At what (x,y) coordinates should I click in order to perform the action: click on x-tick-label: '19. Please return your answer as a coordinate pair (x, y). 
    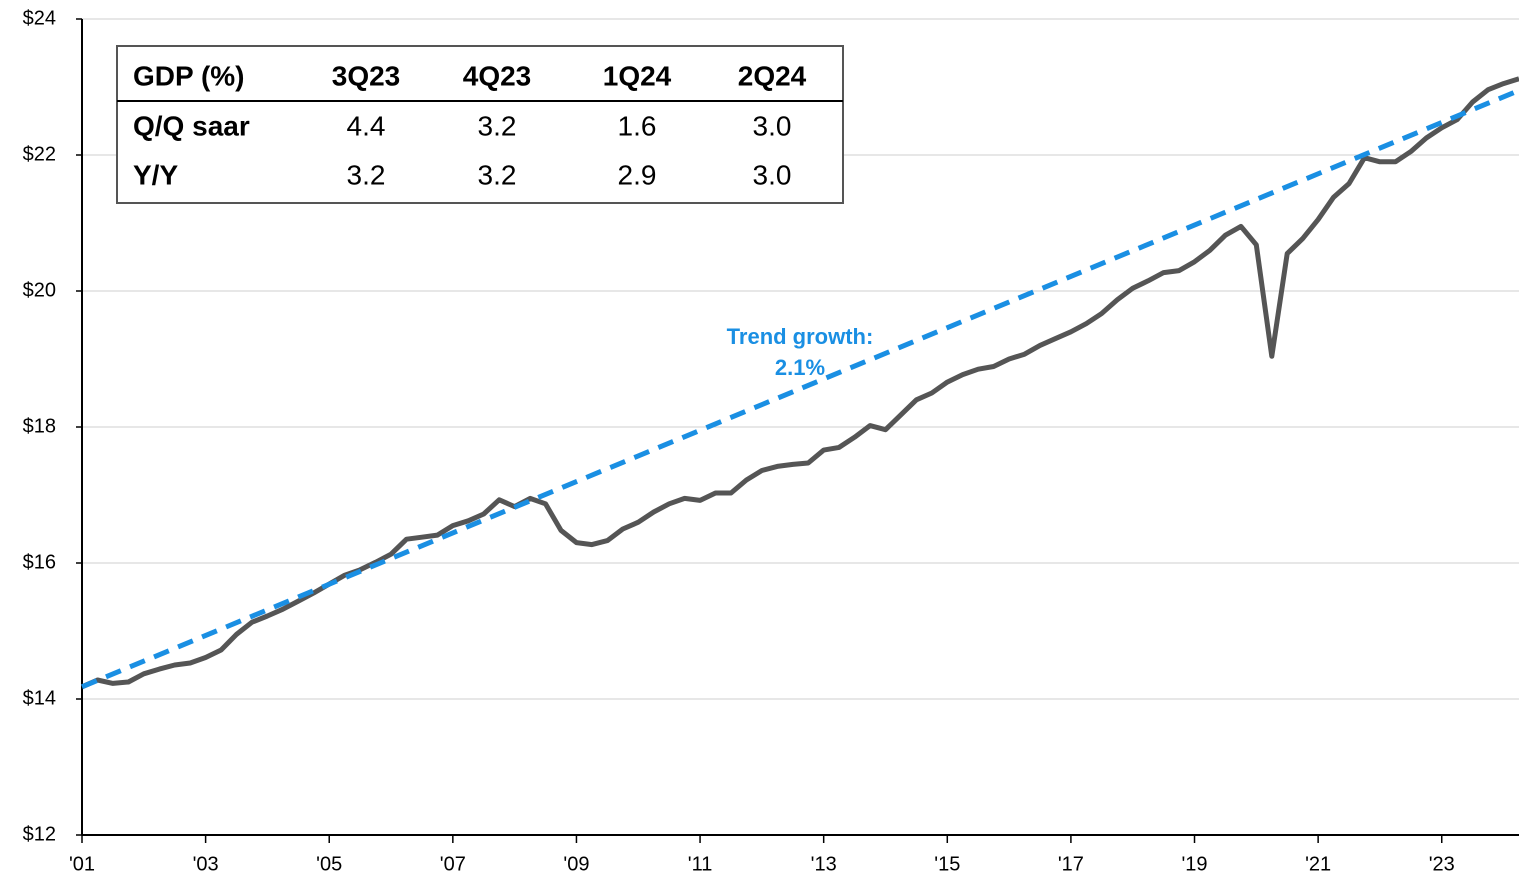
    Looking at the image, I should click on (1194, 864).